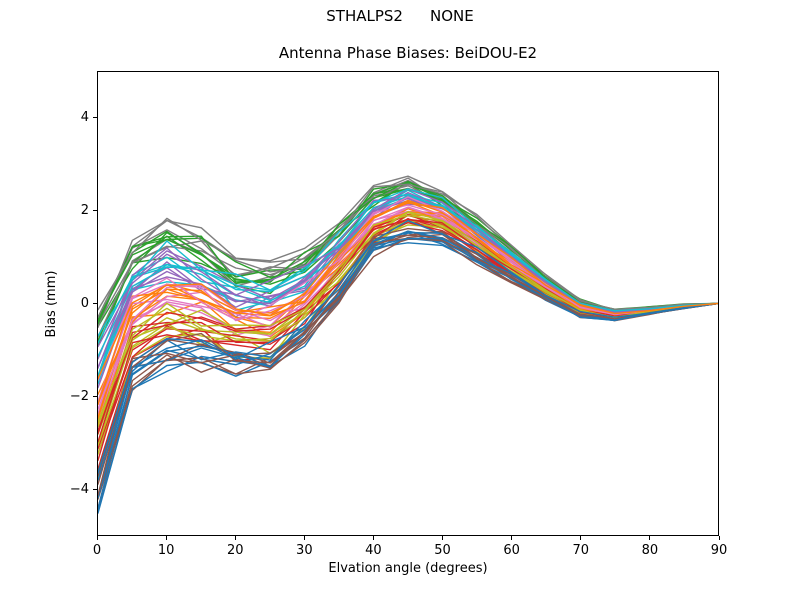 This screenshot has width=800, height=600. What do you see at coordinates (304, 550) in the screenshot?
I see `x-tick-label: 30` at bounding box center [304, 550].